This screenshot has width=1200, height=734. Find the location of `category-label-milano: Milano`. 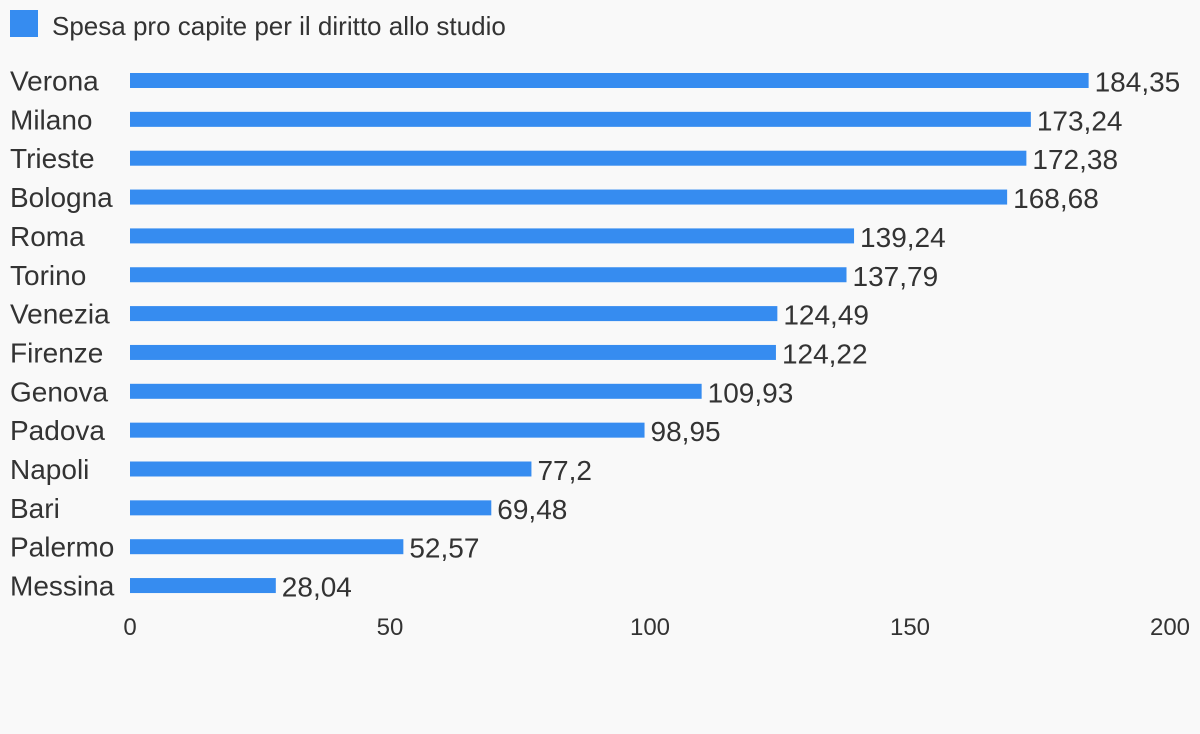

category-label-milano: Milano is located at coordinates (51, 119).